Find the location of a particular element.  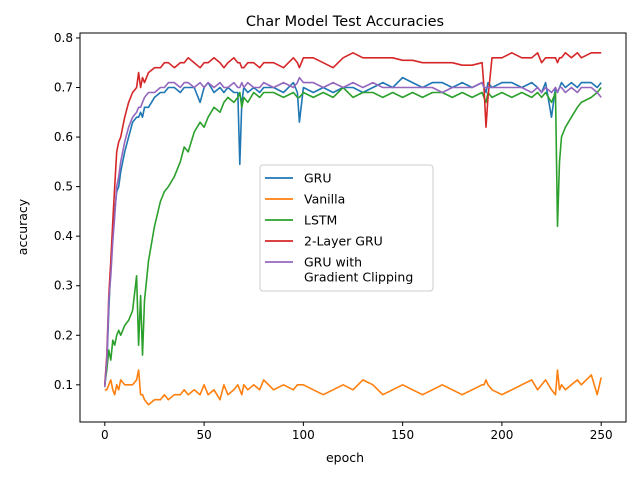

y-tick-label: 0.2 is located at coordinates (63, 335).